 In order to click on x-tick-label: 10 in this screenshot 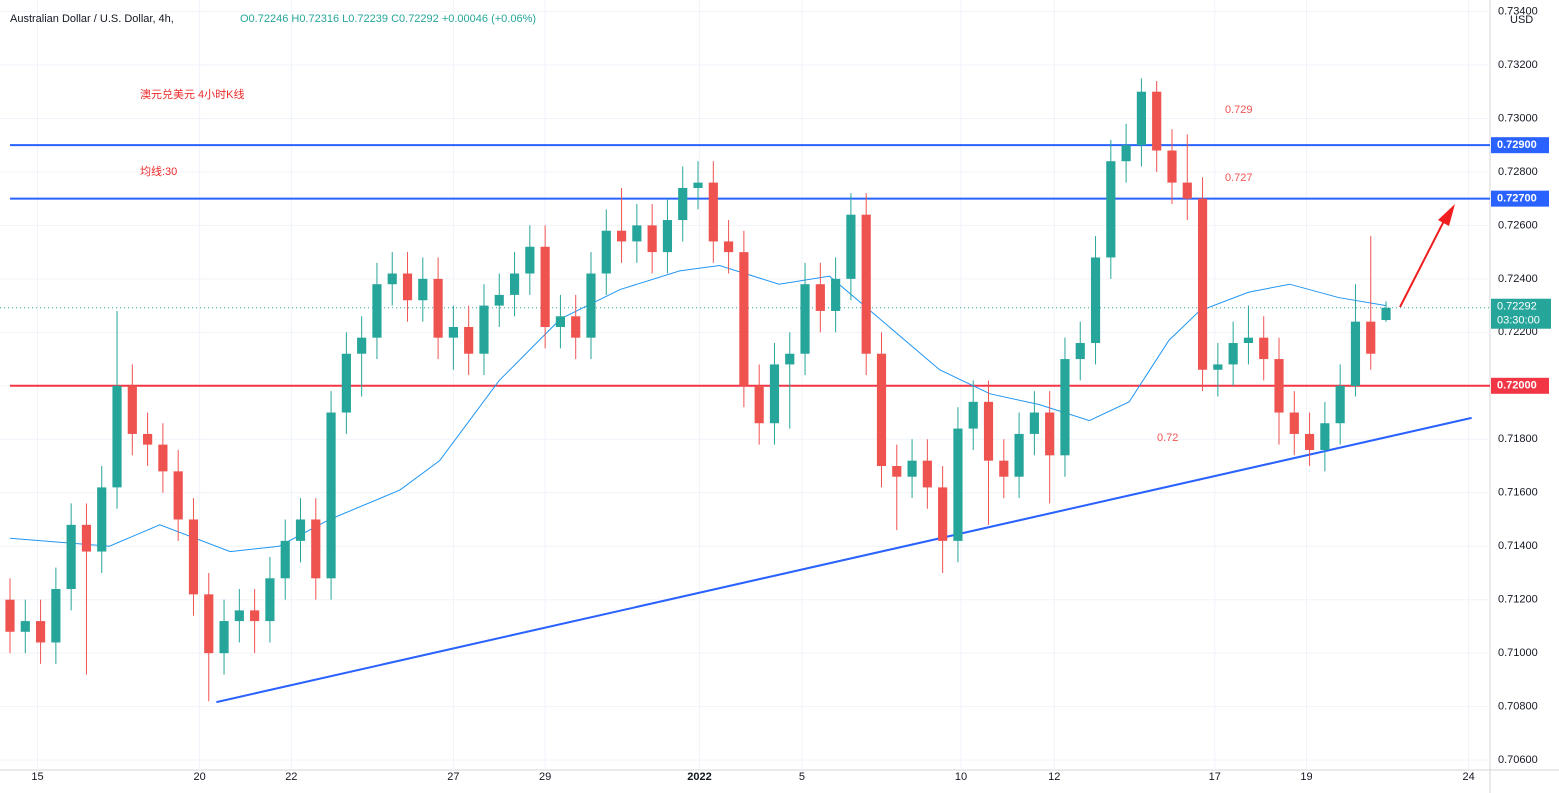, I will do `click(961, 777)`.